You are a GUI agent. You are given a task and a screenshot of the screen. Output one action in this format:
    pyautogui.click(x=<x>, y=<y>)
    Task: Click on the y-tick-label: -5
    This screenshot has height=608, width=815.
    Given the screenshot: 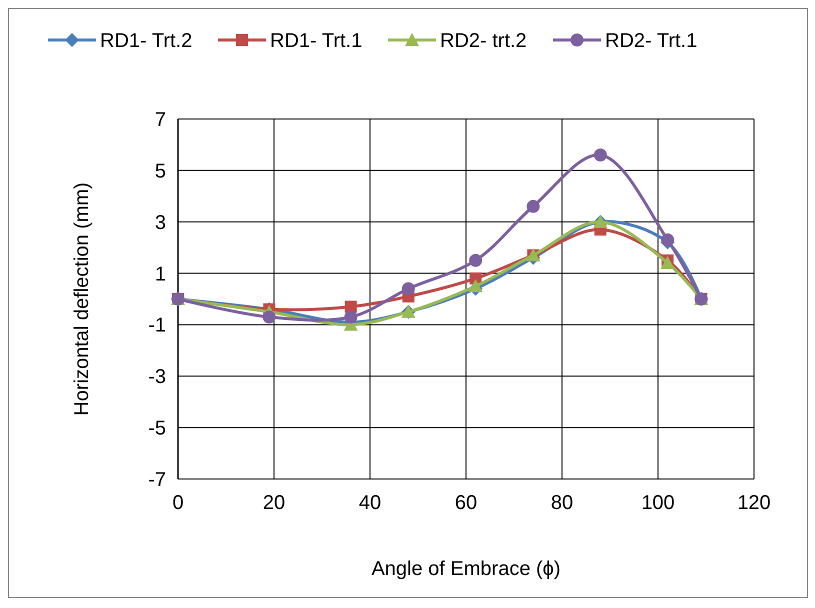 What is the action you would take?
    pyautogui.click(x=157, y=429)
    